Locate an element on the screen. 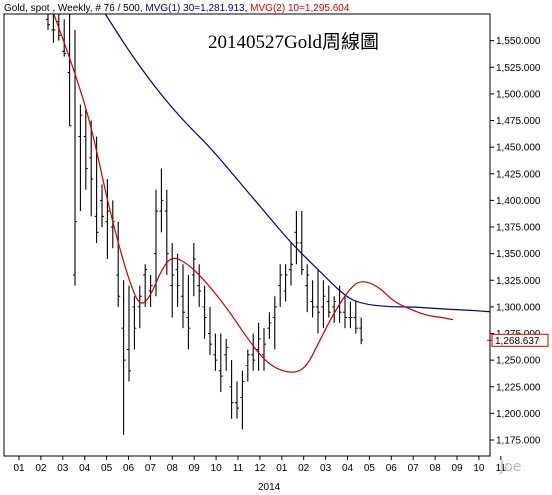  y-tick-label: 1,375.000 is located at coordinates (518, 228).